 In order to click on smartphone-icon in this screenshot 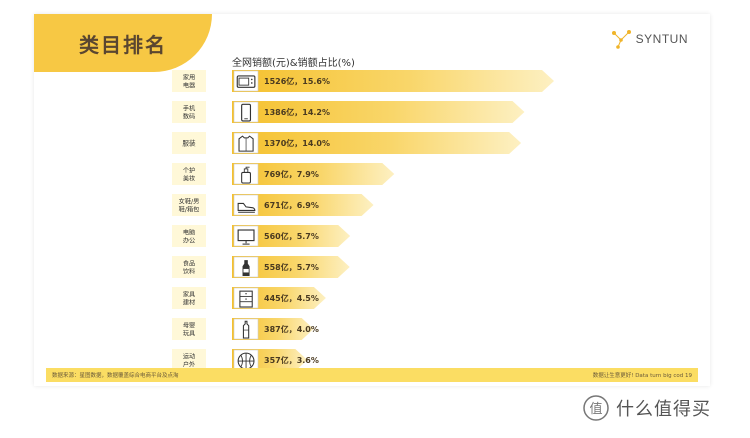, I will do `click(246, 112)`.